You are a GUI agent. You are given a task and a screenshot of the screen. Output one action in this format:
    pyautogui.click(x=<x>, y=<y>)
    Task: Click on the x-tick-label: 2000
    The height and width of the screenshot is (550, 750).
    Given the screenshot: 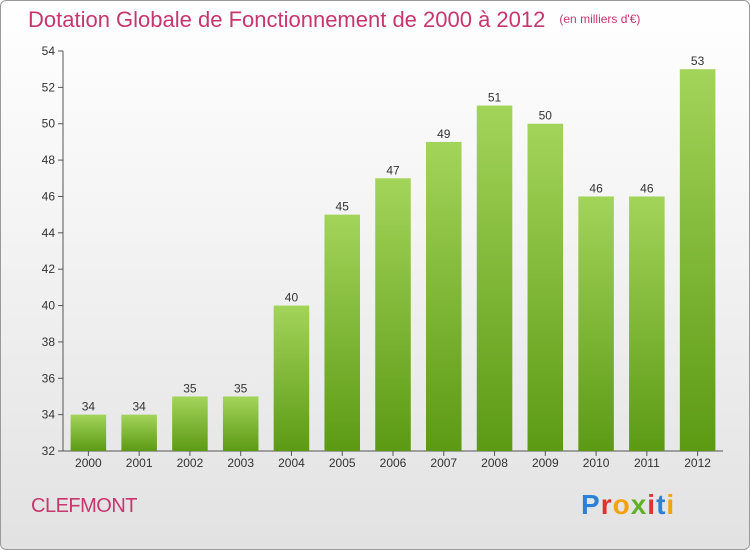 What is the action you would take?
    pyautogui.click(x=88, y=463)
    